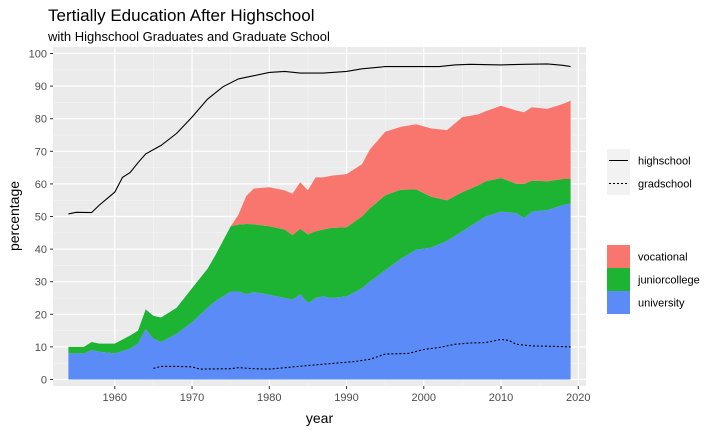 The height and width of the screenshot is (432, 720). Describe the element at coordinates (320, 418) in the screenshot. I see `x-axis-label: year` at that location.